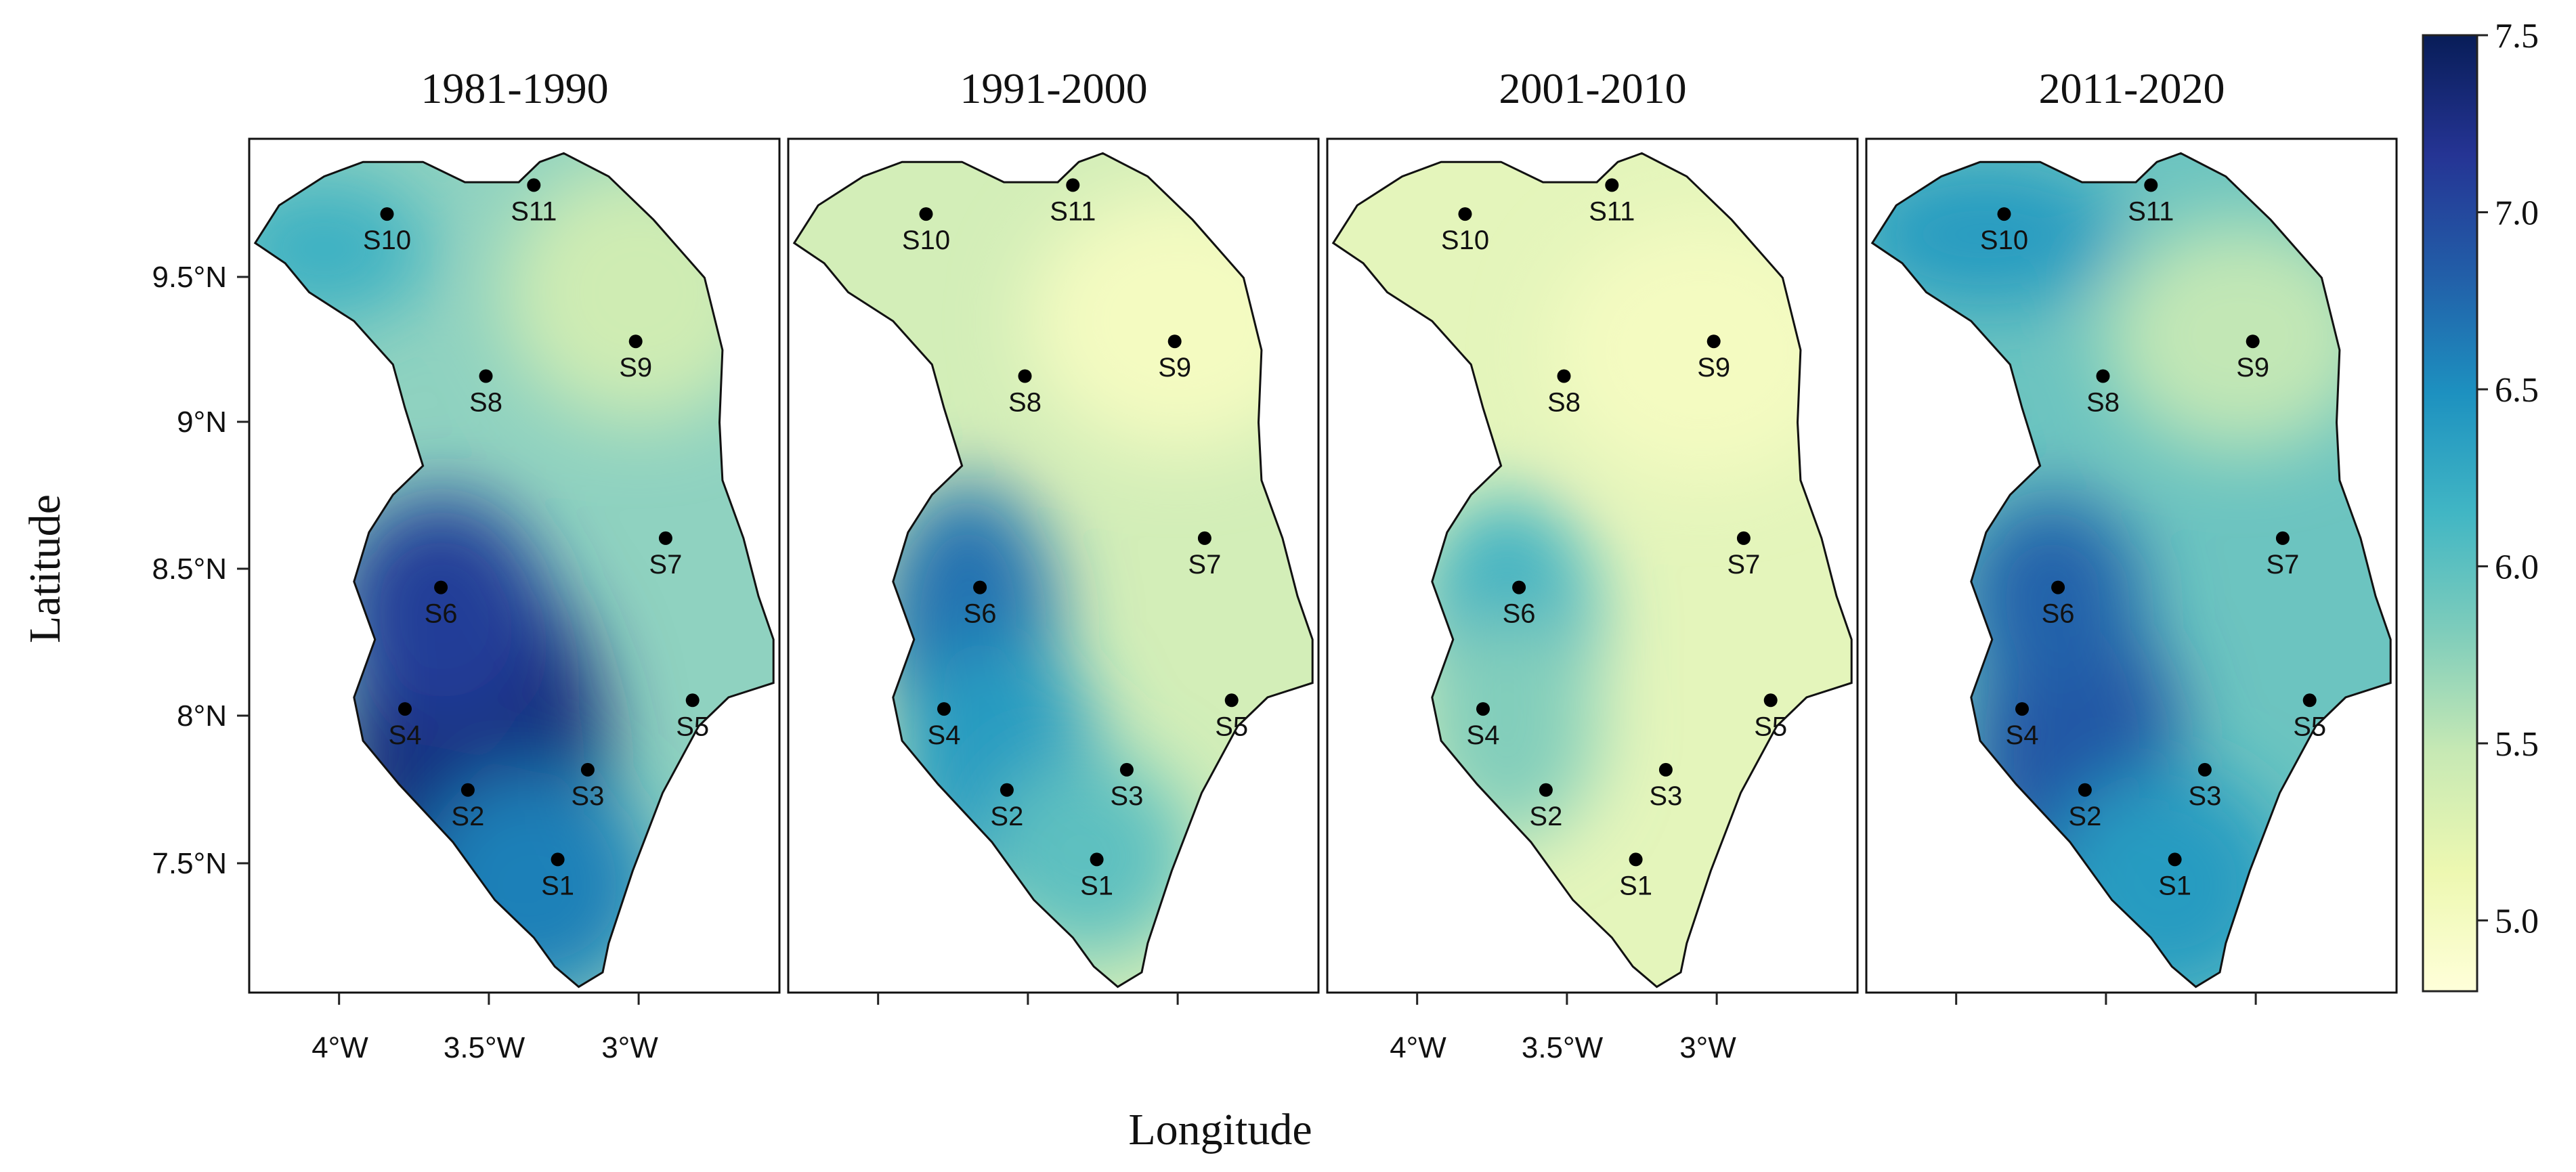  Describe the element at coordinates (2058, 614) in the screenshot. I see `station-label: S6` at that location.